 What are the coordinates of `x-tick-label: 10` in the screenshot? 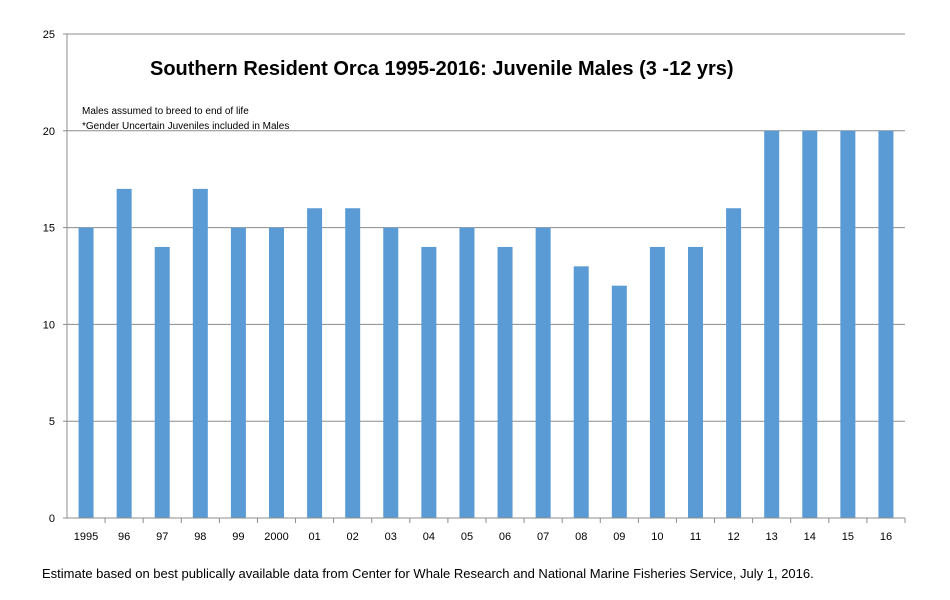 It's located at (657, 537).